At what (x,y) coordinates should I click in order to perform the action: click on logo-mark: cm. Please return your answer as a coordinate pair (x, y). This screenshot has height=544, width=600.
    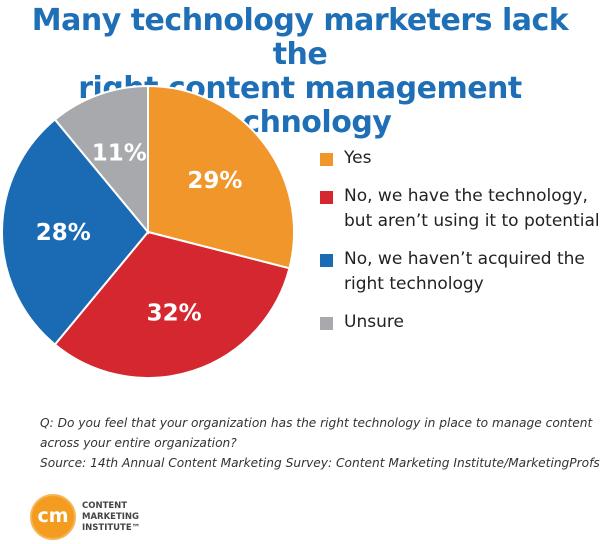
    Looking at the image, I should click on (53, 516).